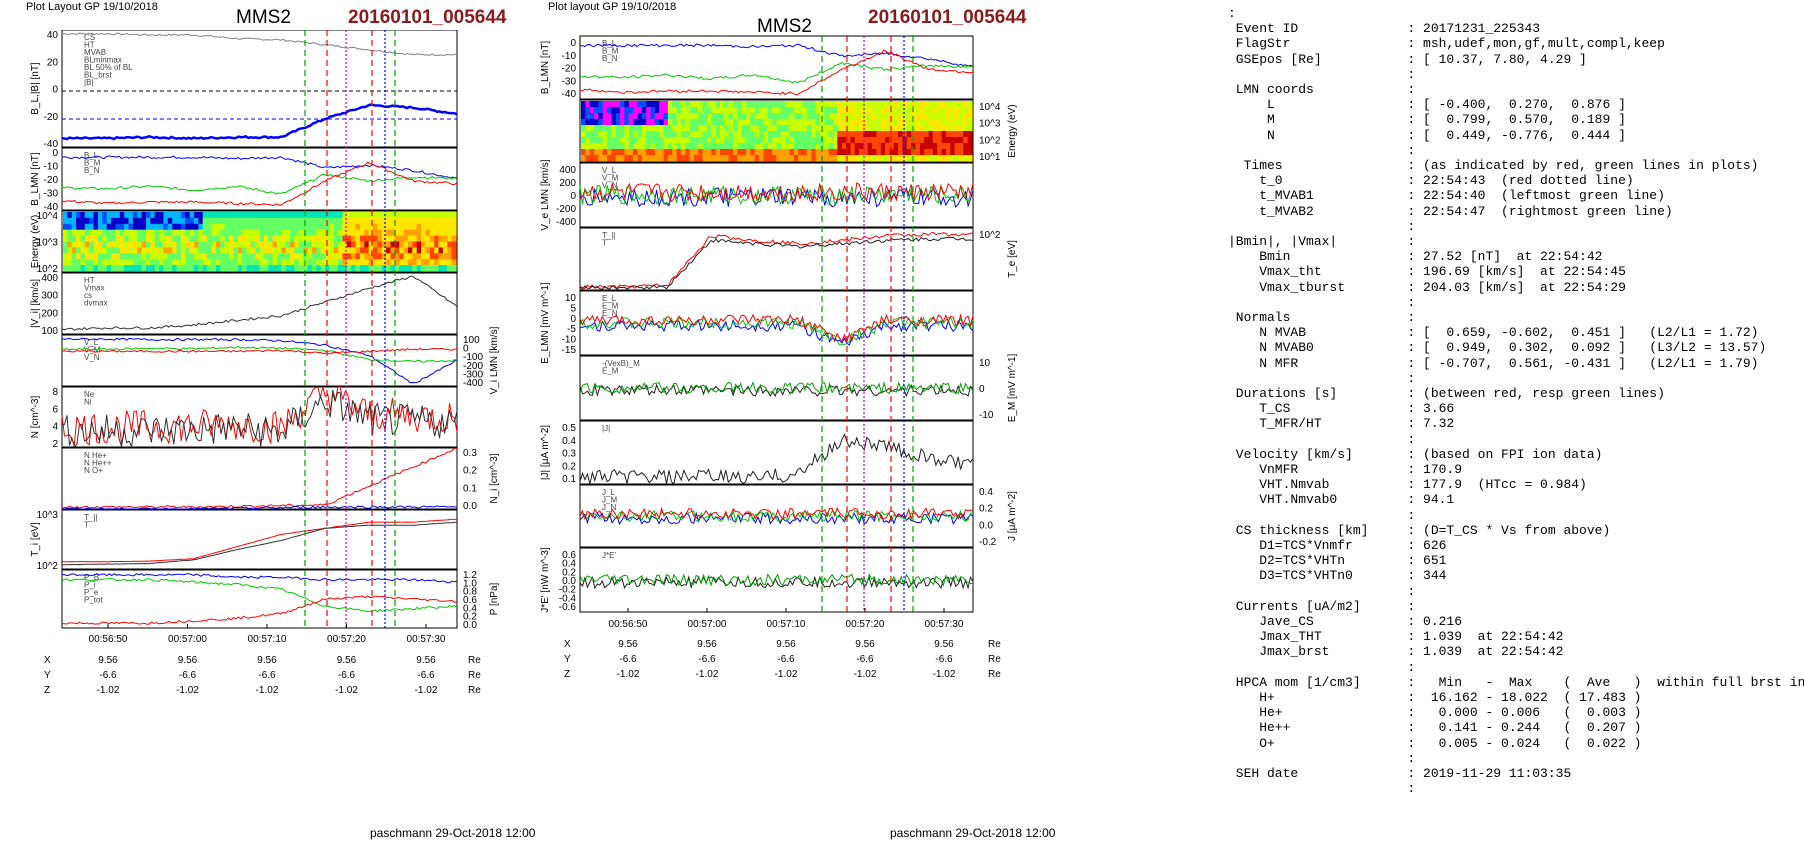 This screenshot has width=1804, height=841. I want to click on y-axis-label: B_L,|B| [nT], so click(35, 88).